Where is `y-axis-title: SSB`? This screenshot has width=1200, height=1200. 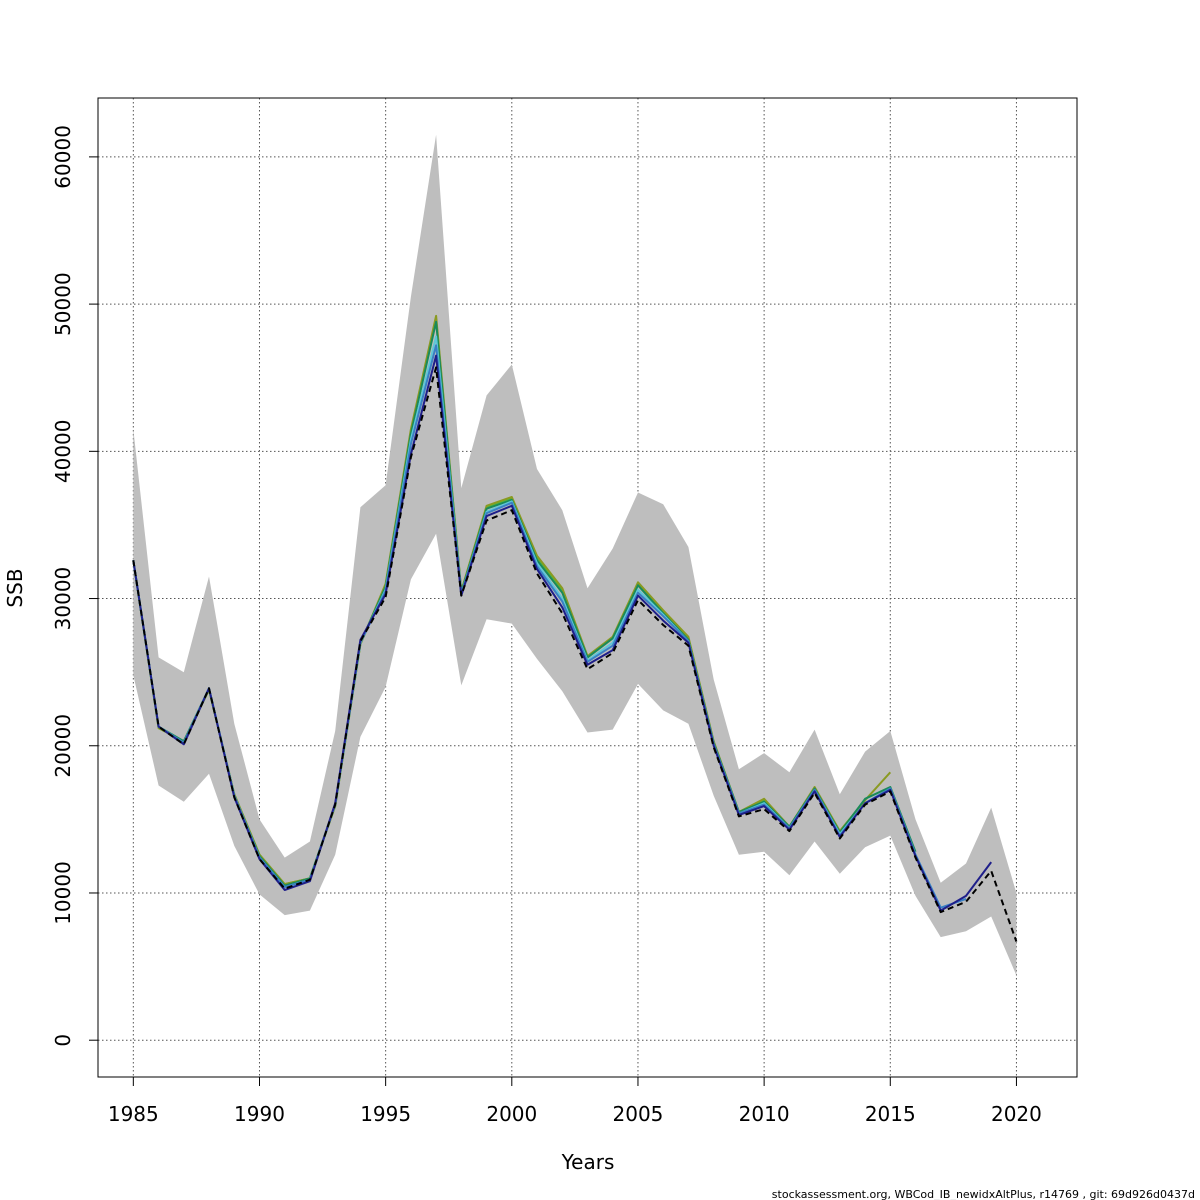 y-axis-title: SSB is located at coordinates (15, 587).